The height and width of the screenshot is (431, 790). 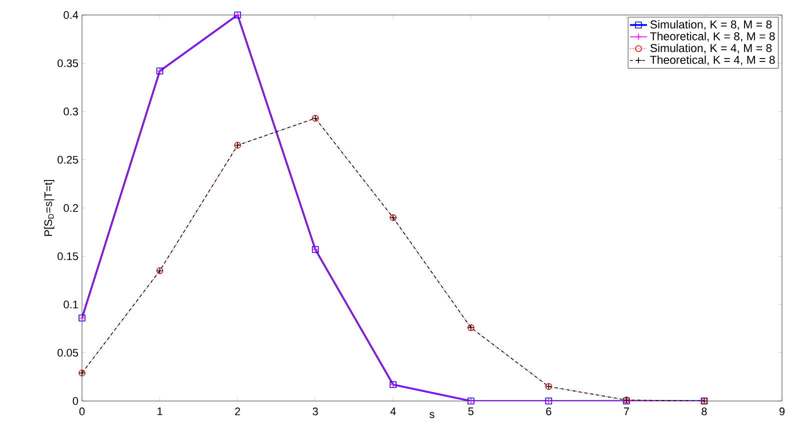 I want to click on x-tick-label: 2, so click(x=237, y=412).